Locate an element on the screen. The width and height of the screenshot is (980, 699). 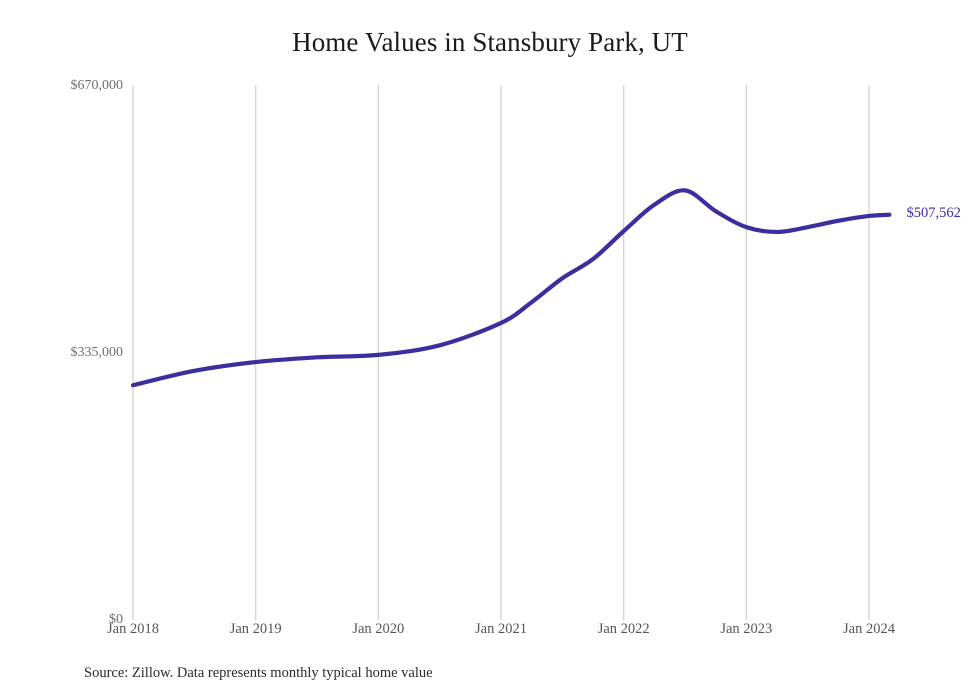
chart-title: Home Values in Stansbury Park, UT is located at coordinates (490, 42).